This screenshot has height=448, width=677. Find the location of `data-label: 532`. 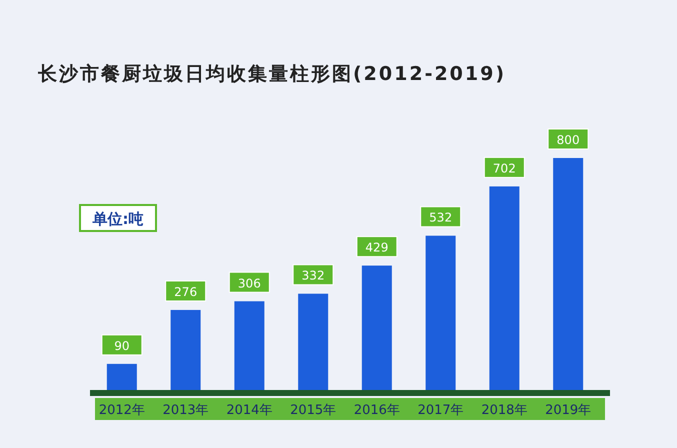

data-label: 532 is located at coordinates (440, 217).